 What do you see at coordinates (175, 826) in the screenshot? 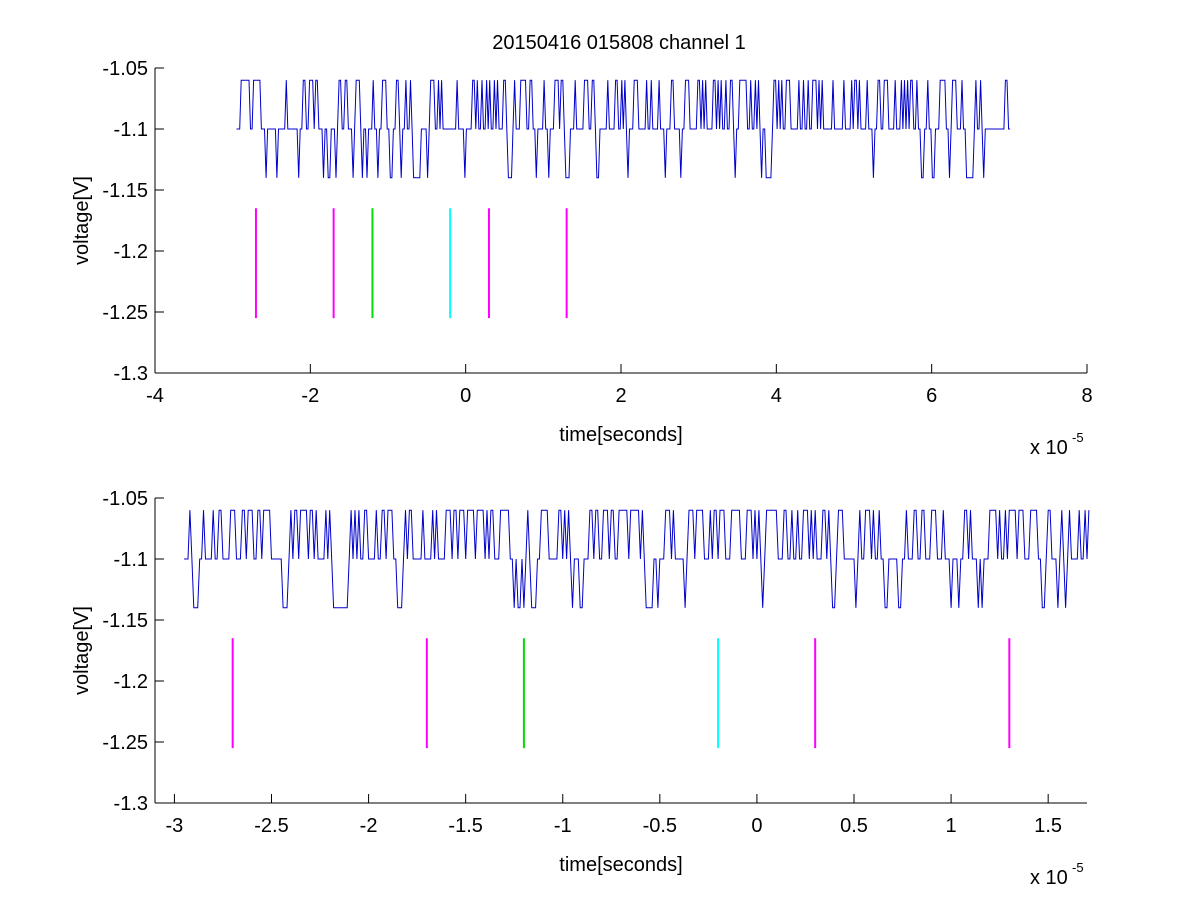
I see `x-tick-label: -3` at bounding box center [175, 826].